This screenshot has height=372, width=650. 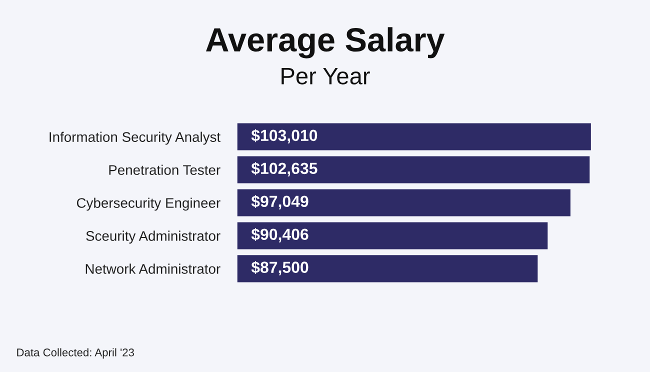 I want to click on chart-subtitle: Per Year, so click(x=326, y=76).